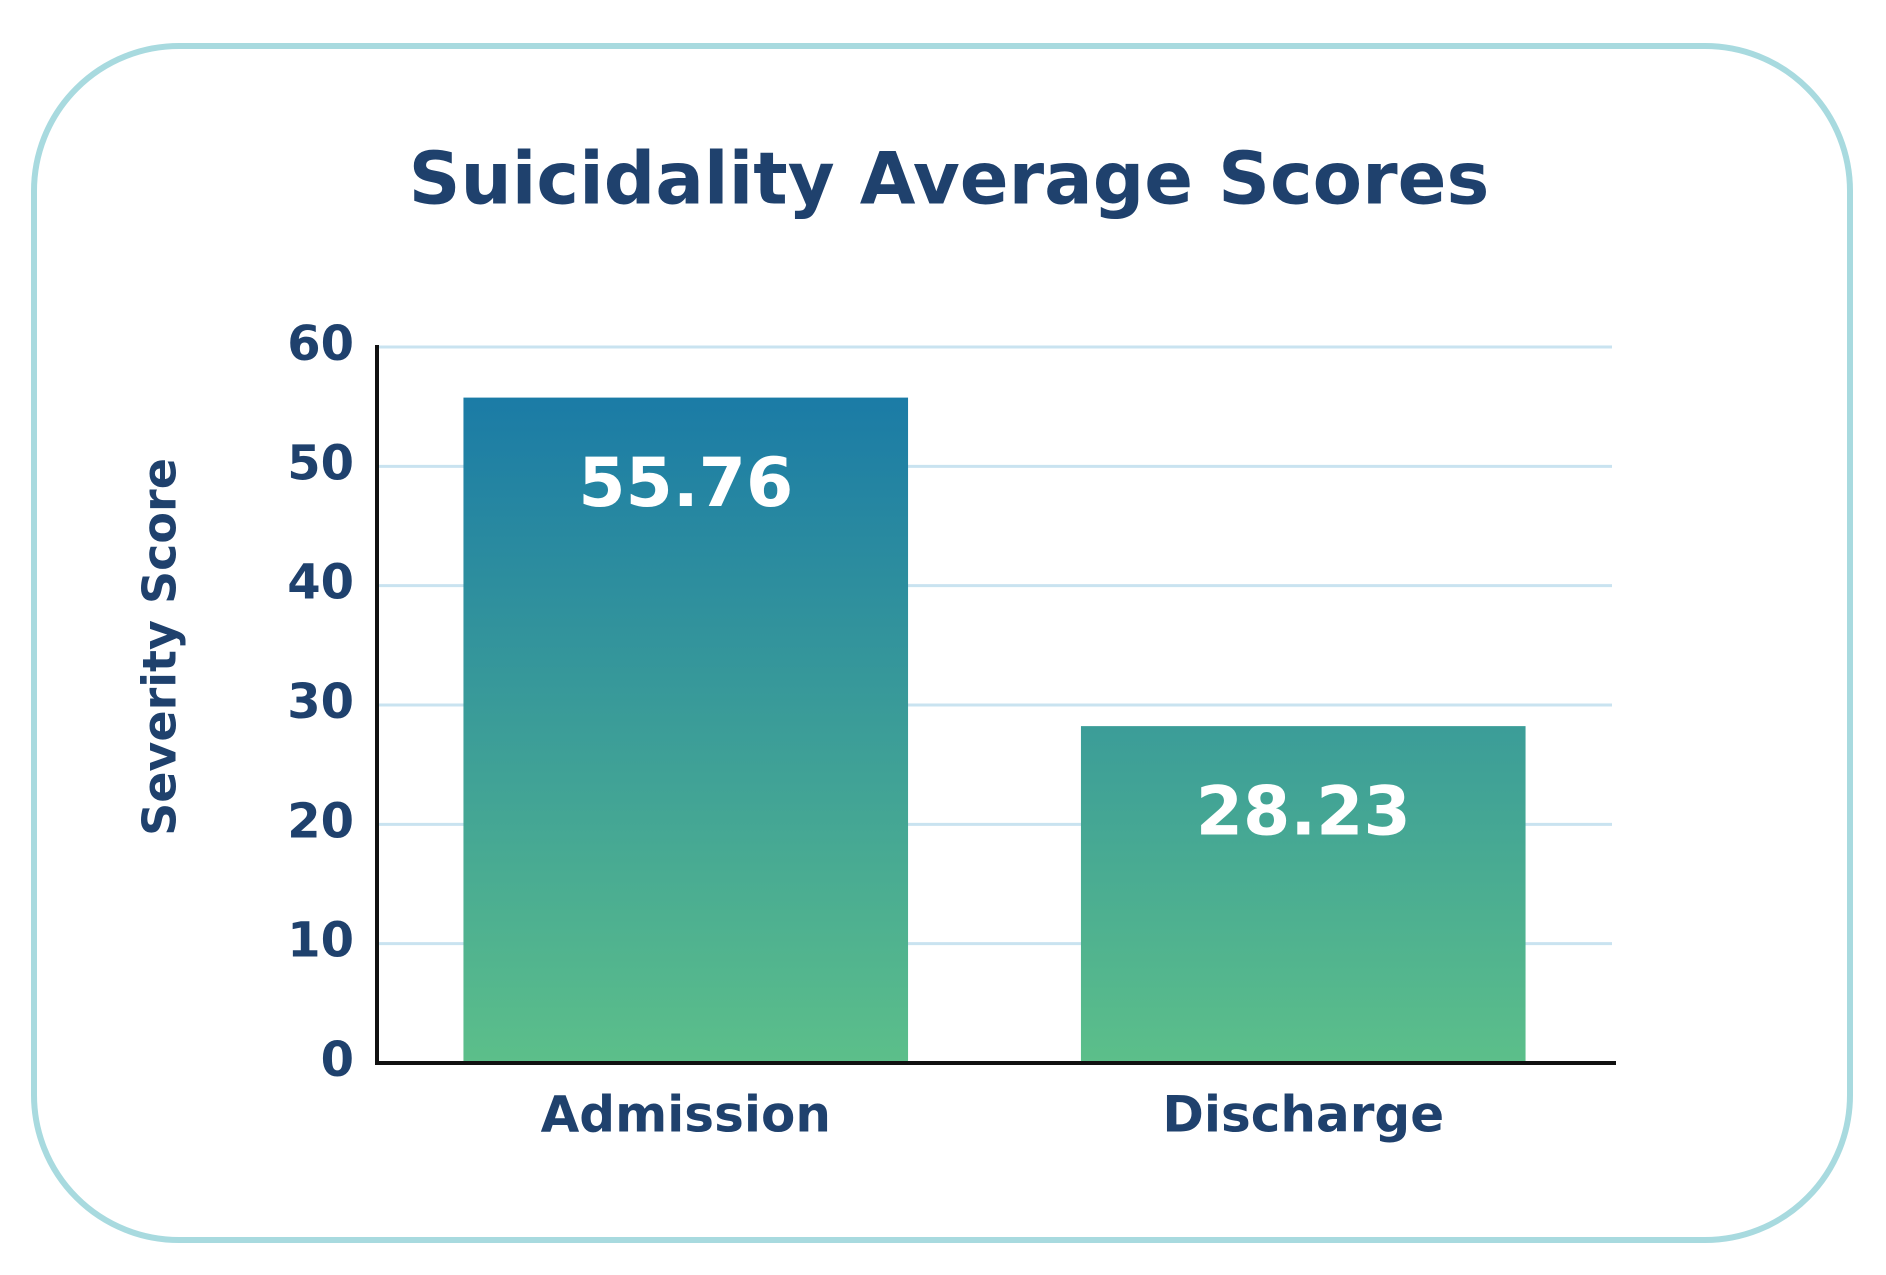  Describe the element at coordinates (685, 483) in the screenshot. I see `value-label: 55.76` at that location.